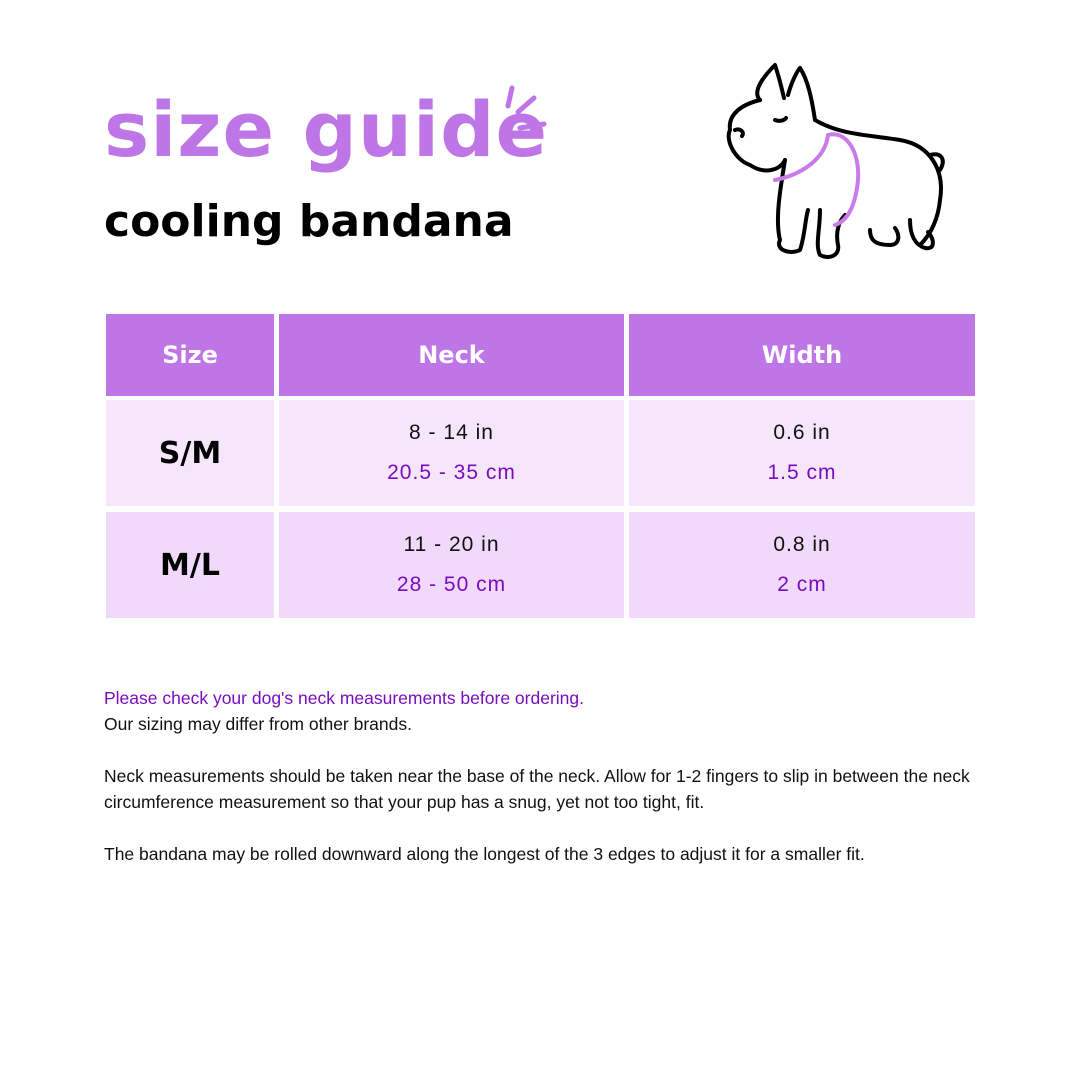 The image size is (1080, 1080). Describe the element at coordinates (802, 565) in the screenshot. I see `table-row-width-cell: 0.8 in 2 cm` at that location.